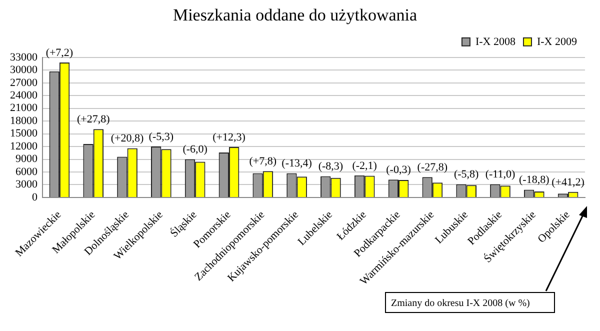 Image resolution: width=600 pixels, height=331 pixels. What do you see at coordinates (24, 108) in the screenshot?
I see `y-tick-label: 21000` at bounding box center [24, 108].